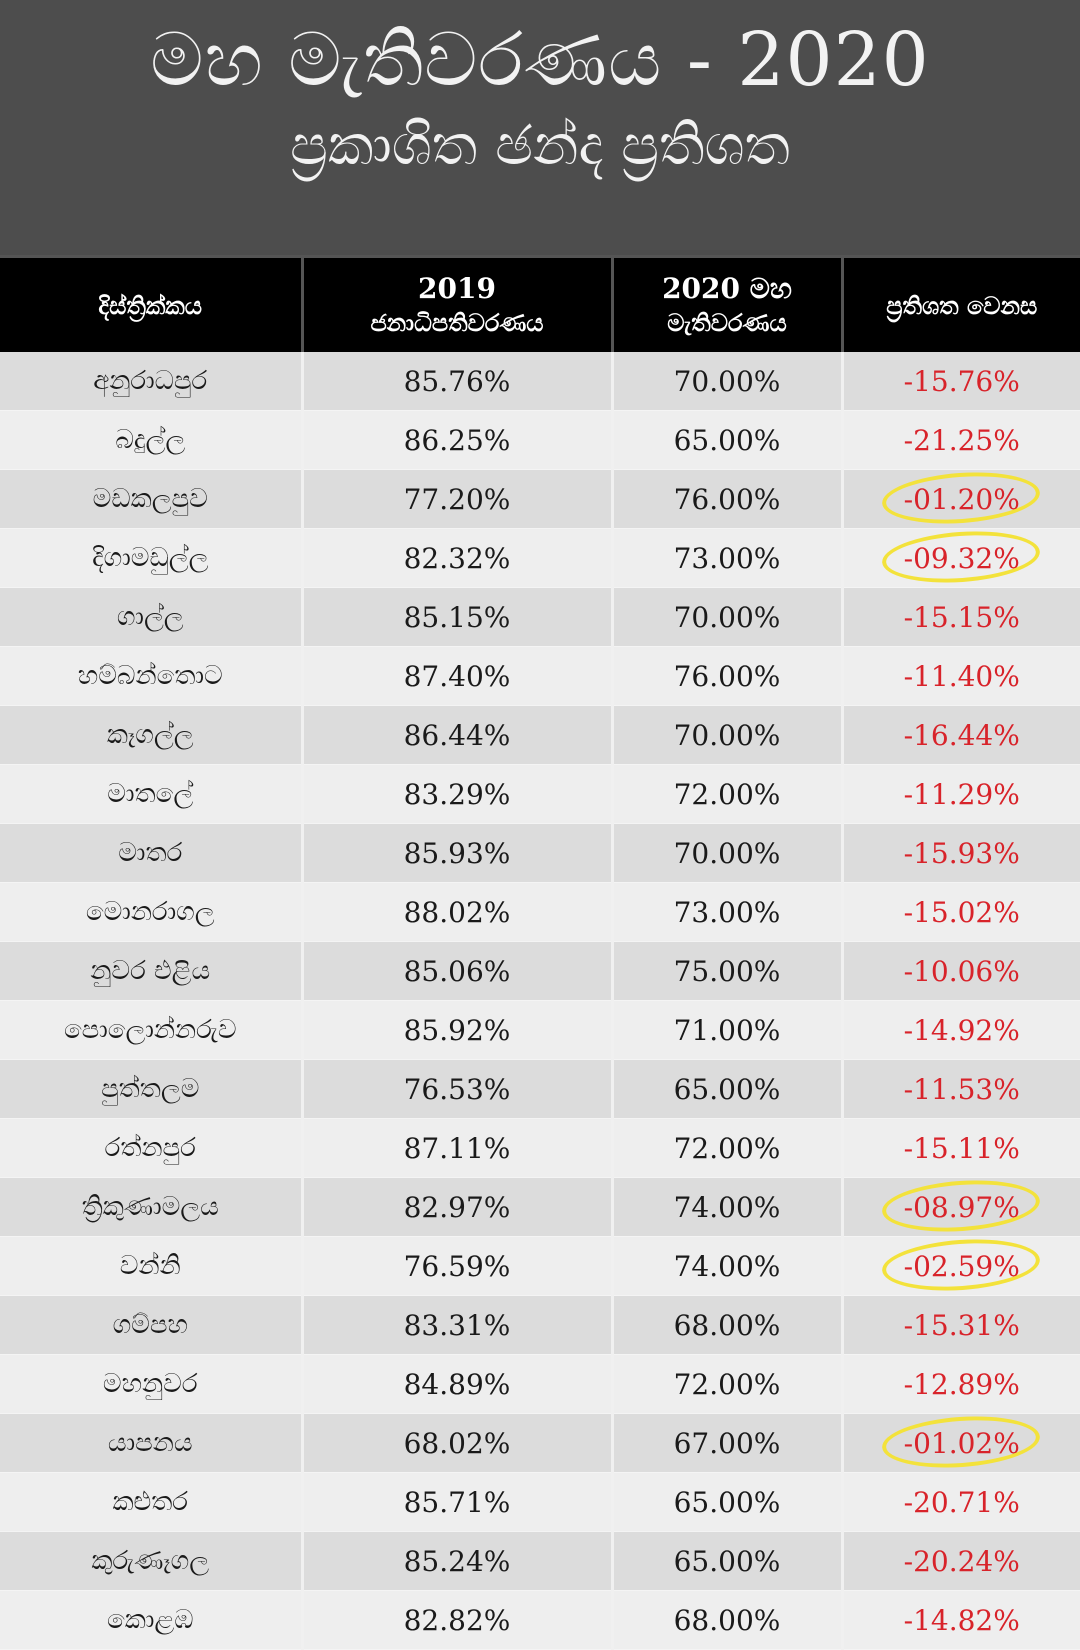 The image size is (1080, 1650). Describe the element at coordinates (457, 971) in the screenshot. I see `turnout-2019-cell-value: 85.06%` at that location.